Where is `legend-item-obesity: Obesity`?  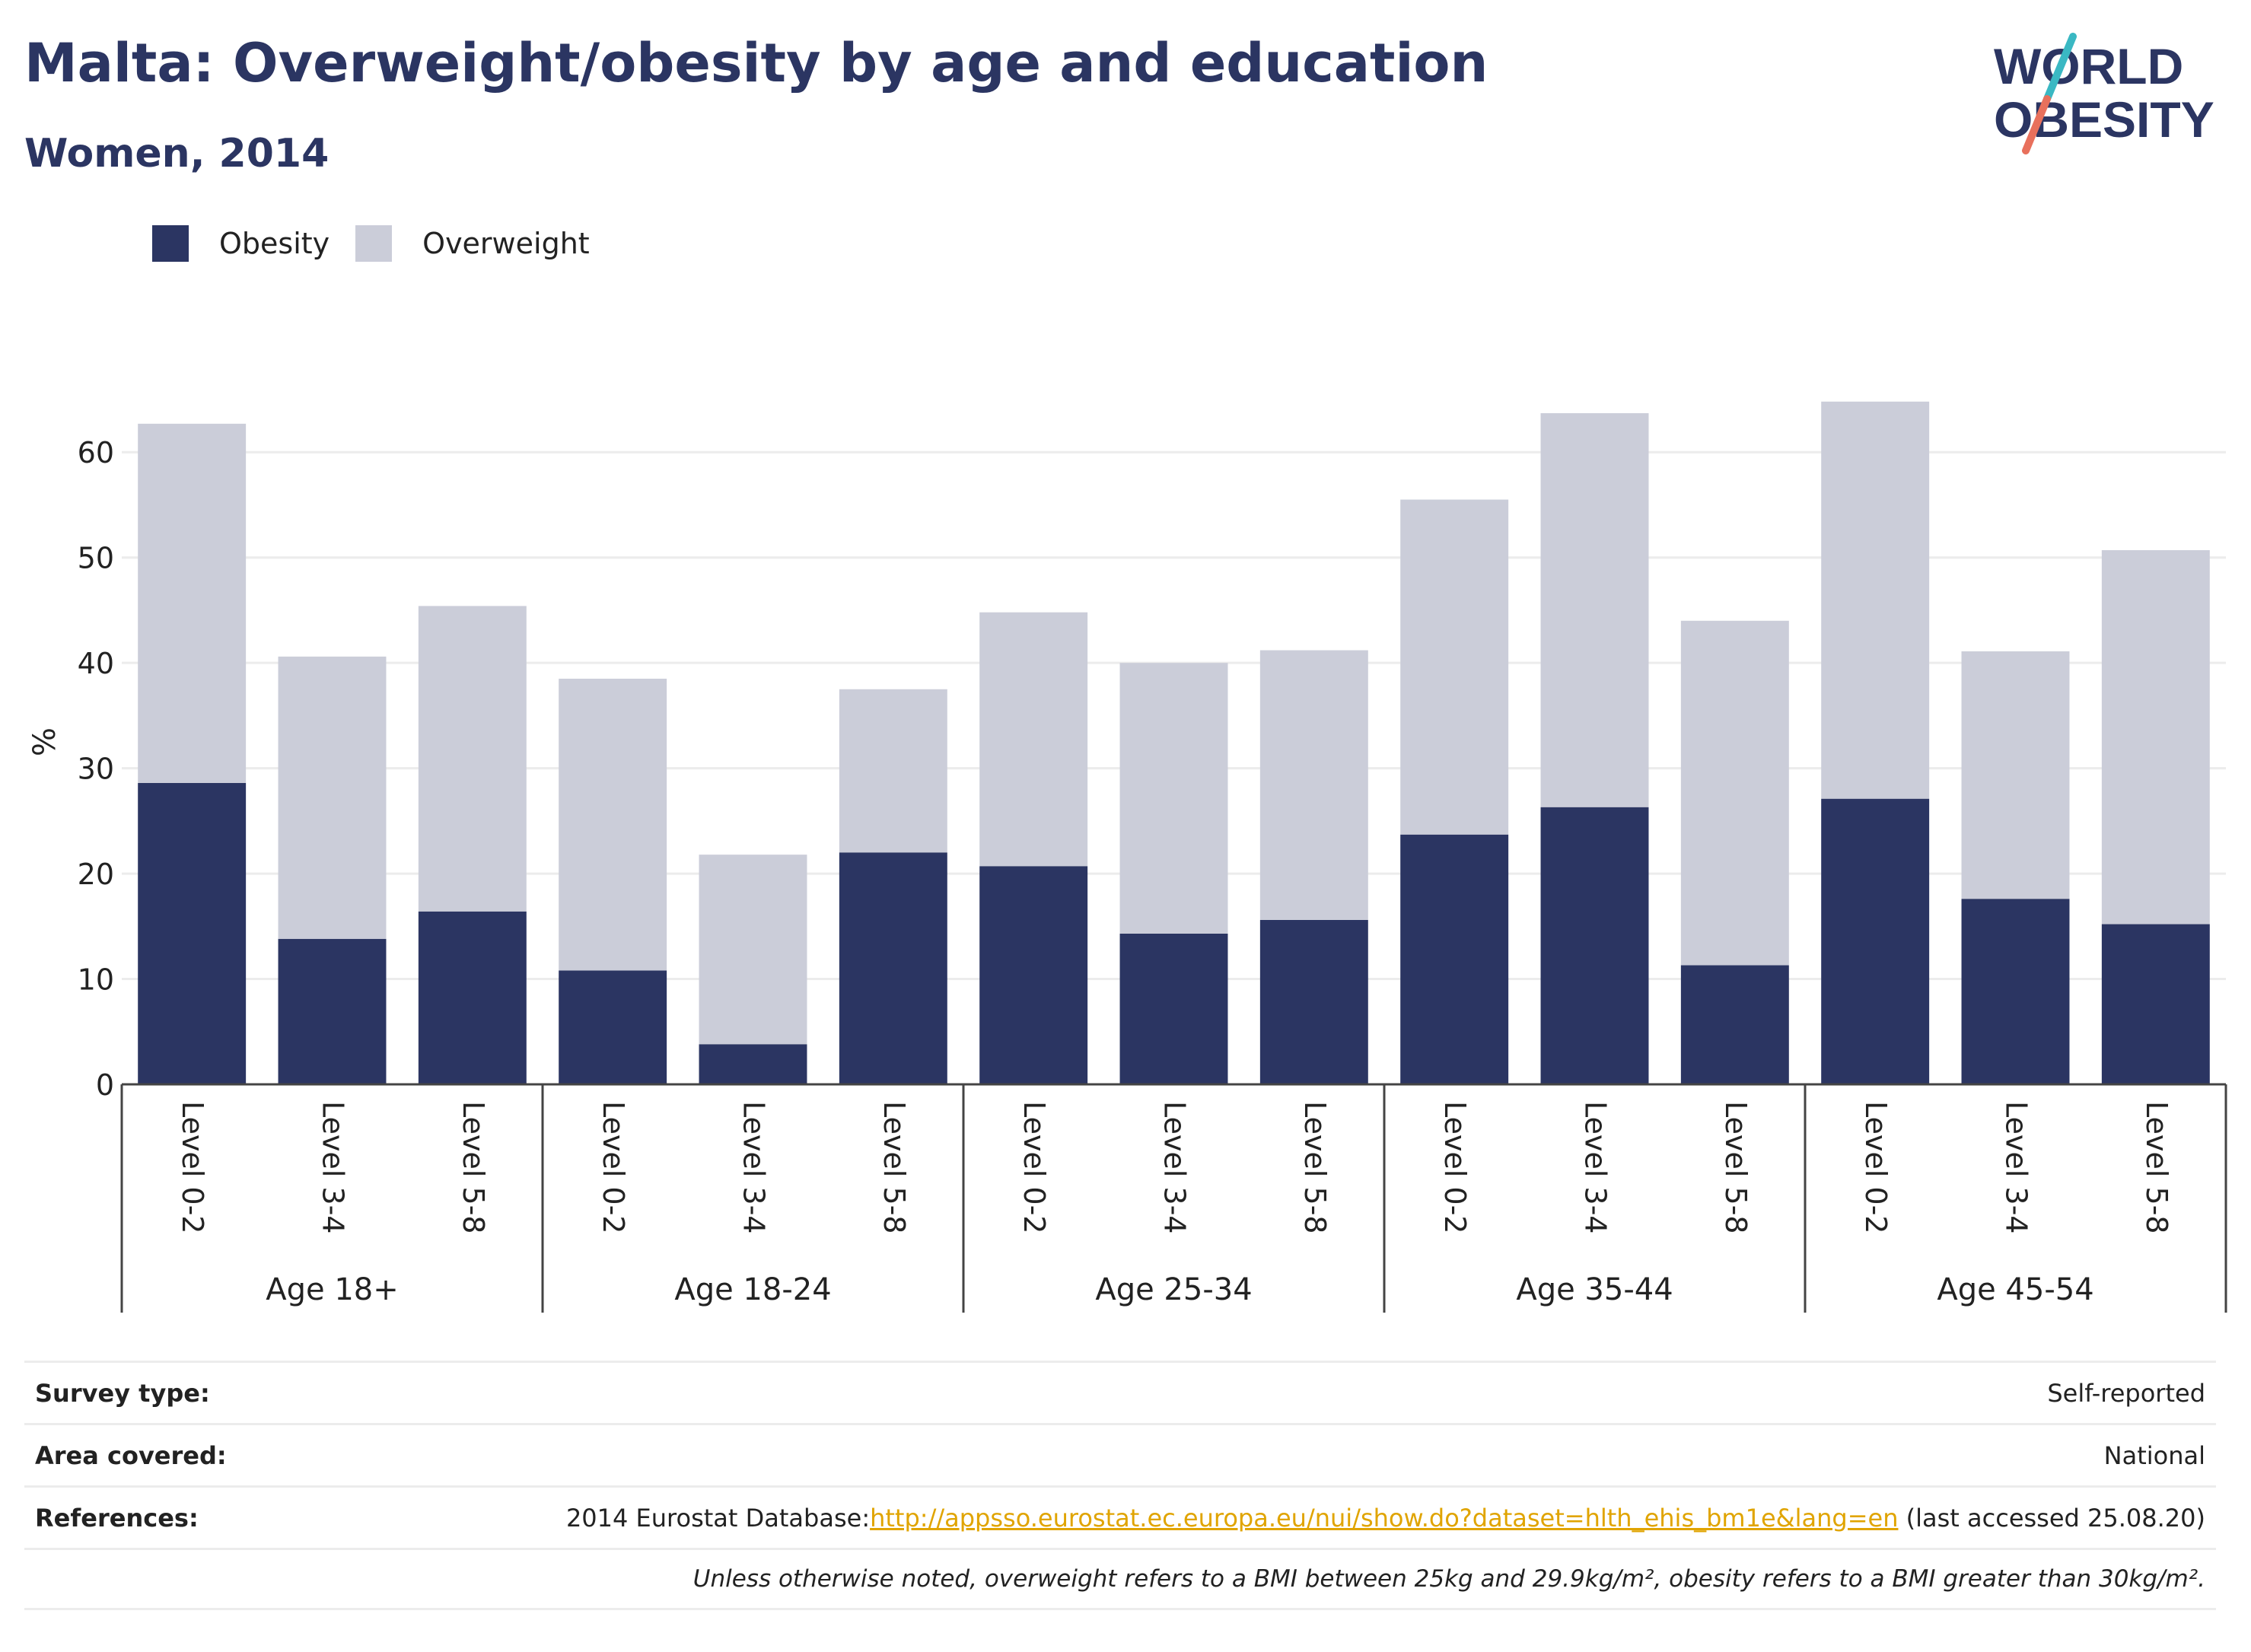 legend-item-obesity: Obesity is located at coordinates (241, 244).